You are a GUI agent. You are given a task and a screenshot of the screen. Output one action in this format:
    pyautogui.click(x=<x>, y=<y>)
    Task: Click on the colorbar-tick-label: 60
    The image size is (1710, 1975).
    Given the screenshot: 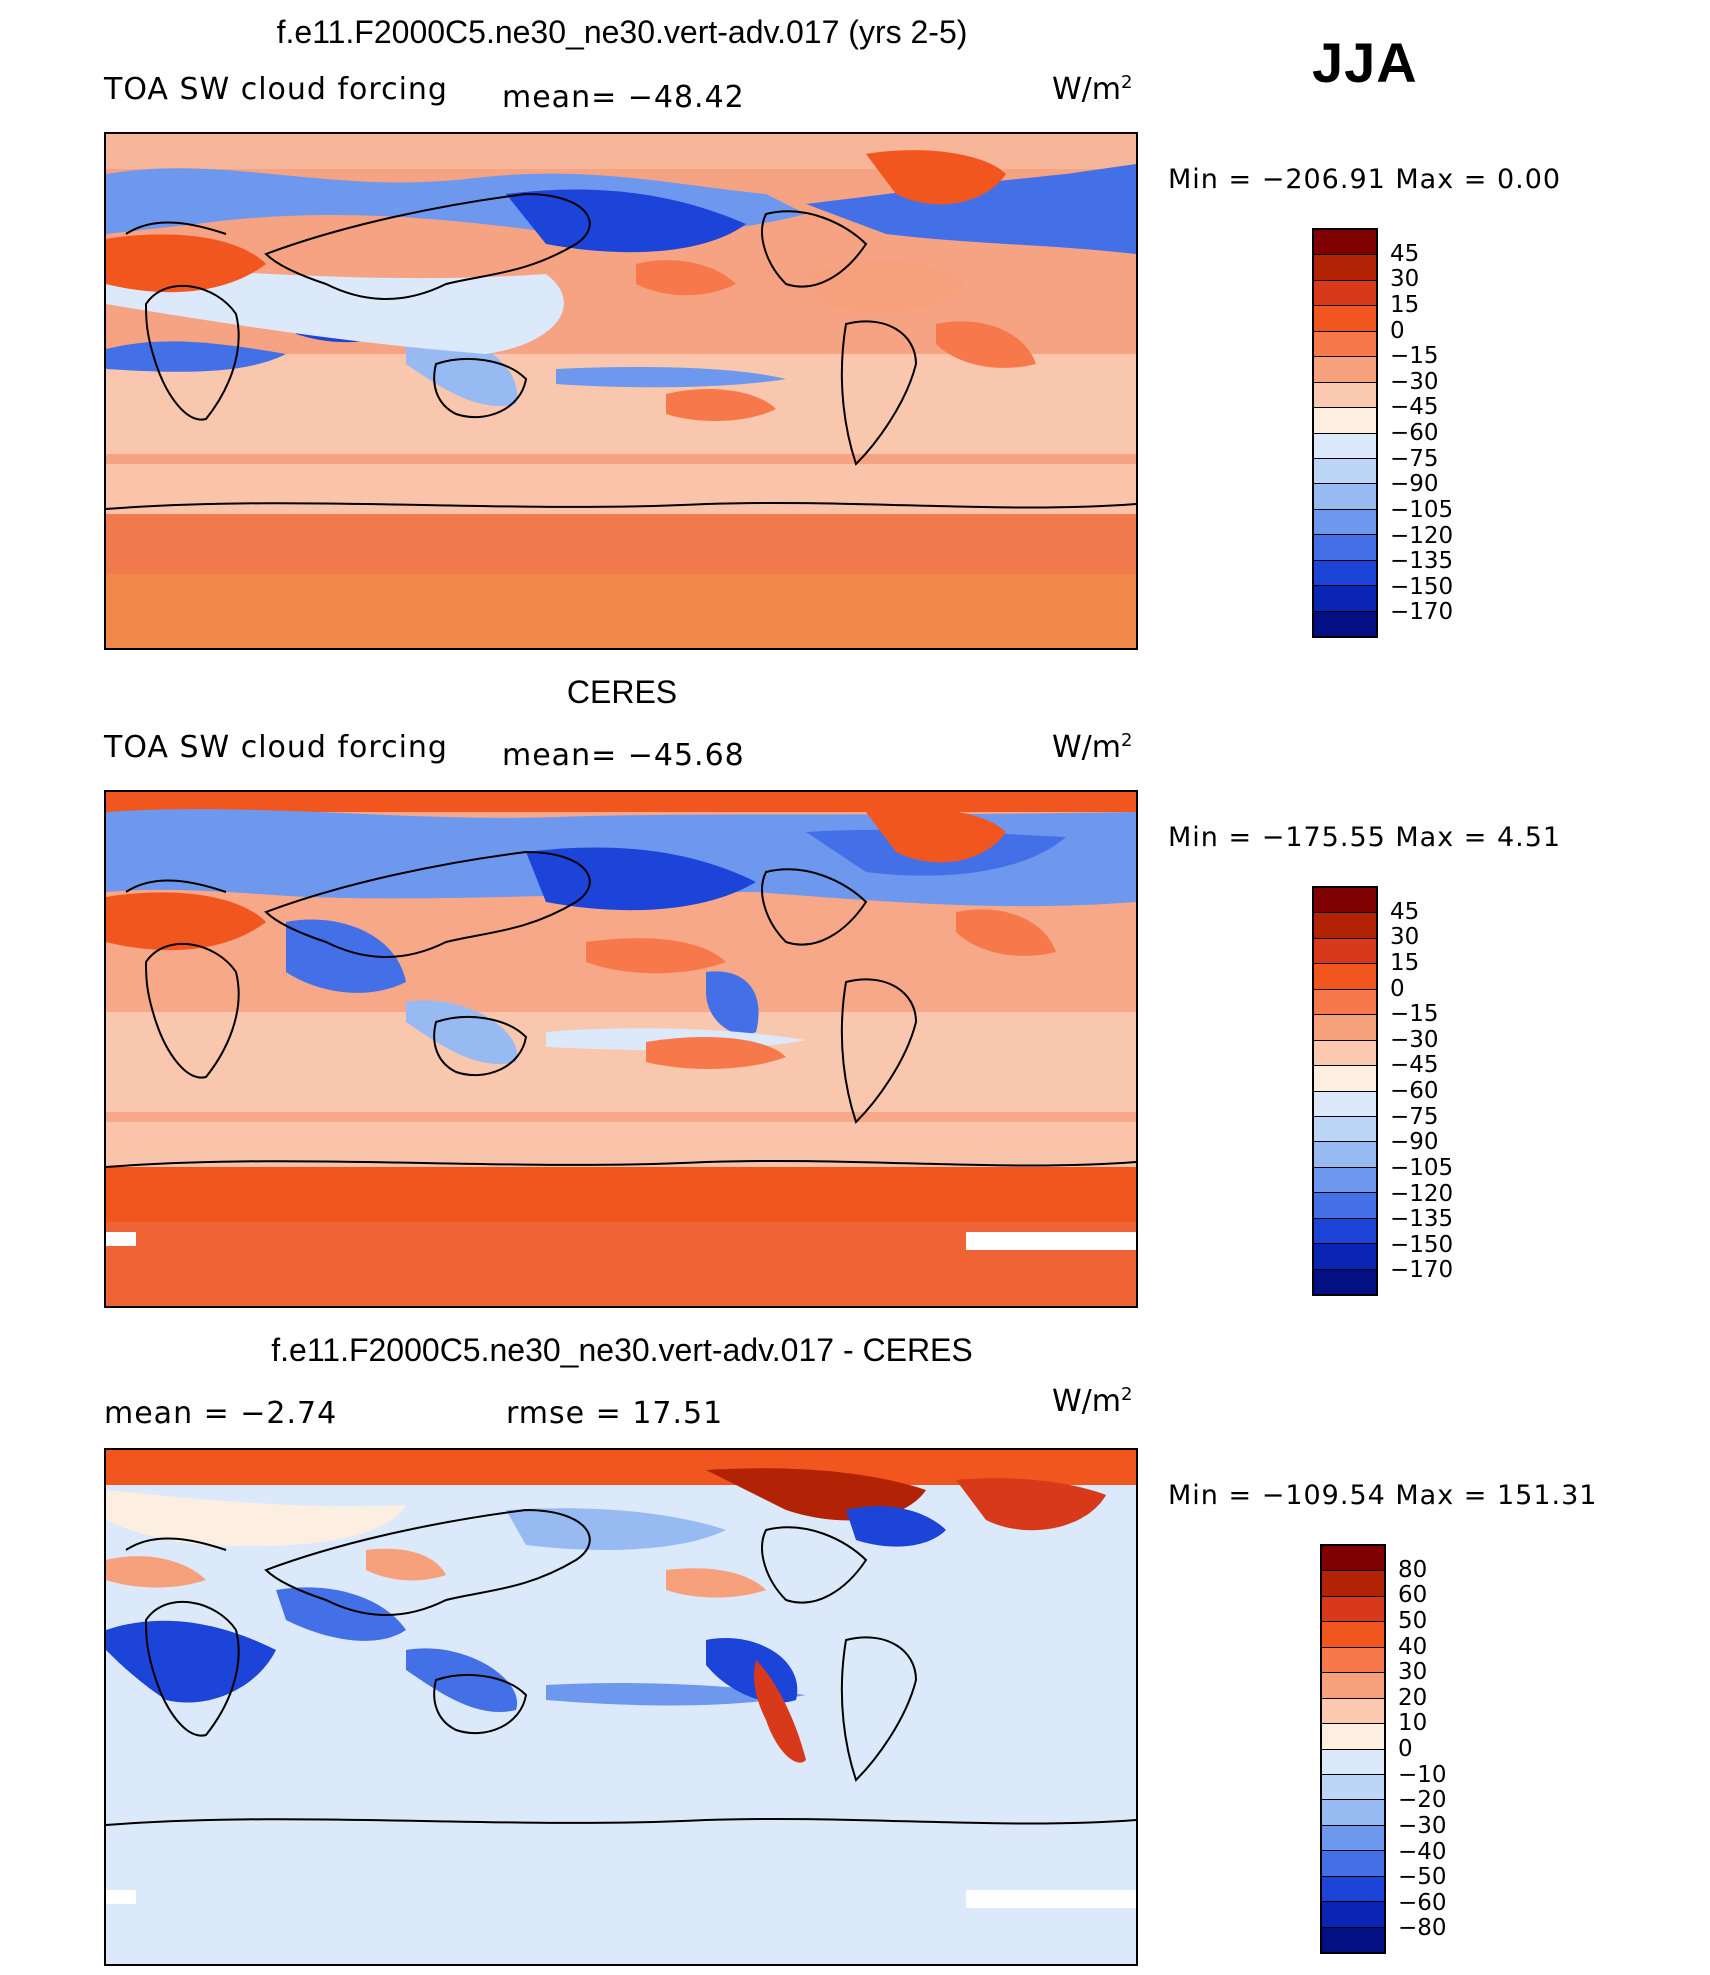 What is the action you would take?
    pyautogui.click(x=1413, y=1595)
    